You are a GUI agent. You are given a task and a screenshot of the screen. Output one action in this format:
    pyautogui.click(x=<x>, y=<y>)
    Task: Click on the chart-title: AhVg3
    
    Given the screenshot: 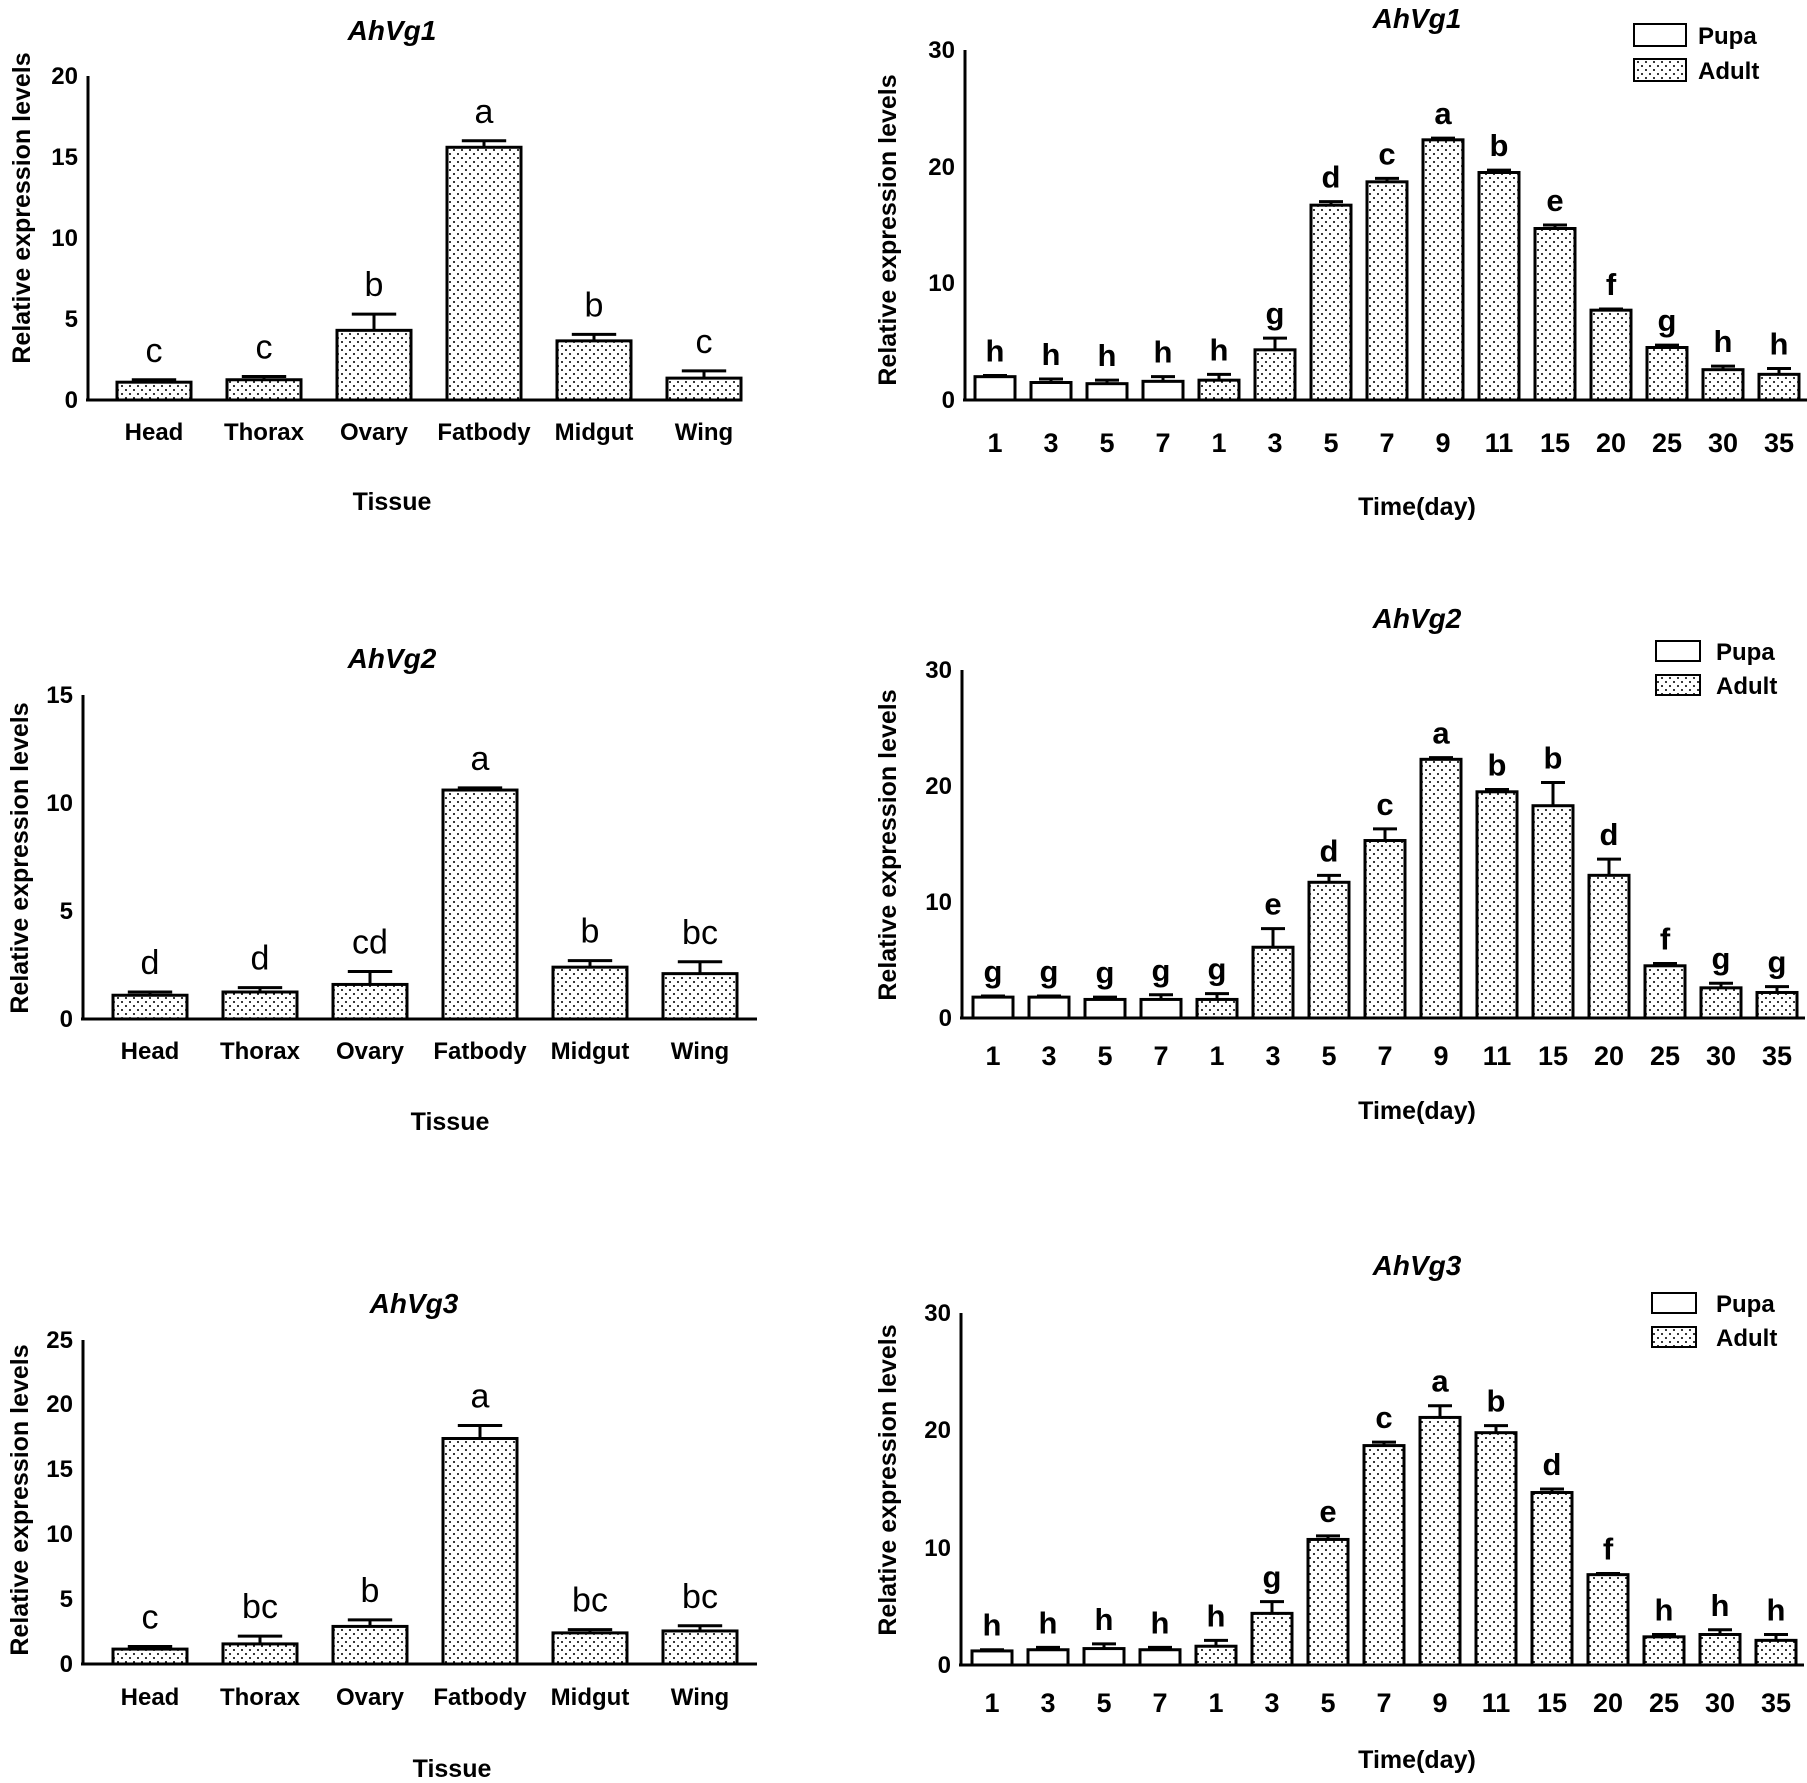 What is the action you would take?
    pyautogui.click(x=414, y=1303)
    